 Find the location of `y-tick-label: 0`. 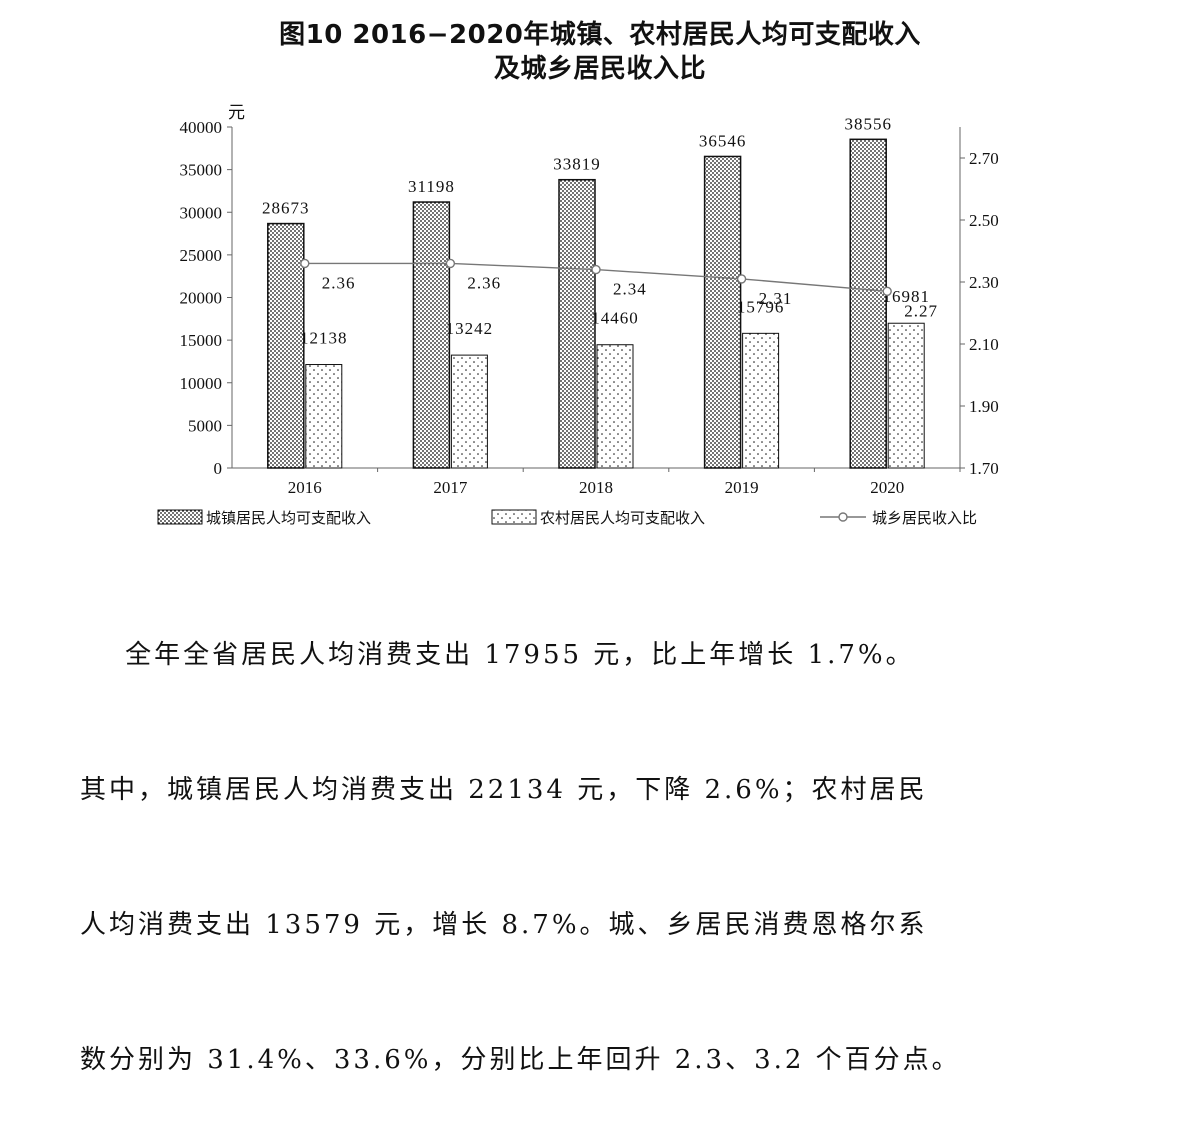

y-tick-label: 0 is located at coordinates (218, 468).